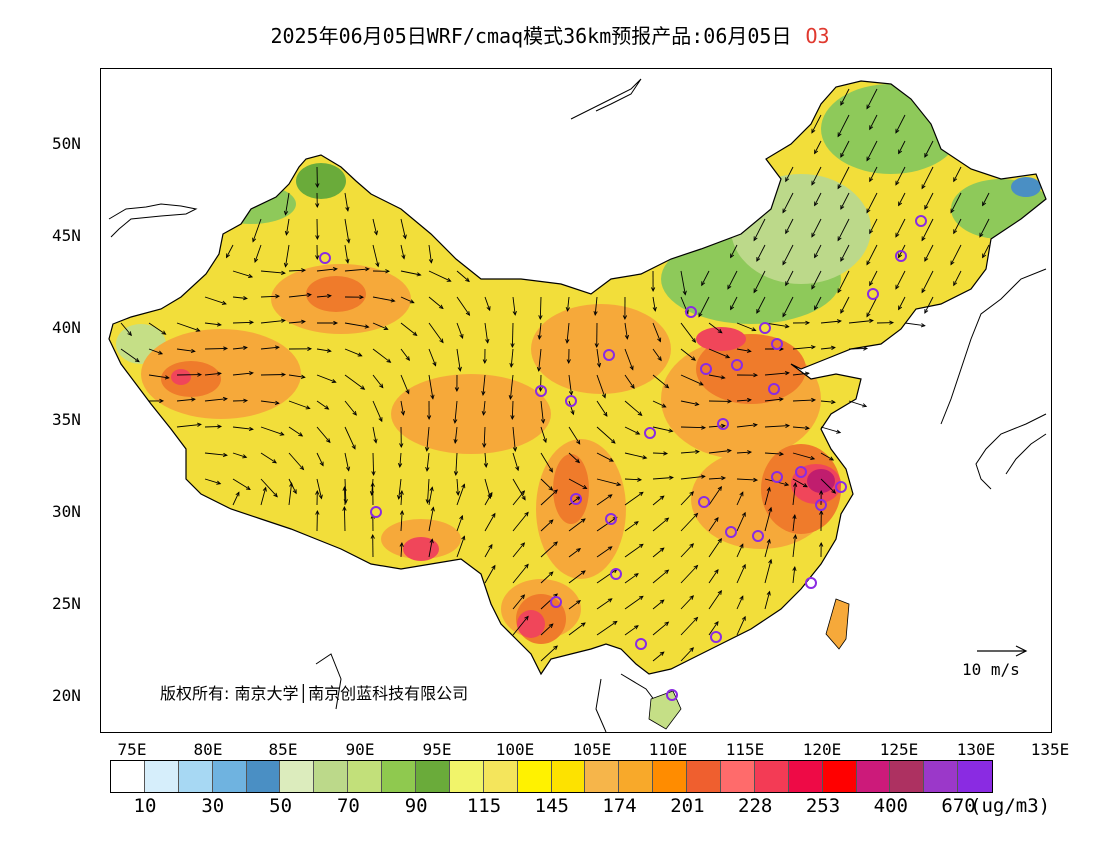 The height and width of the screenshot is (850, 1100). Describe the element at coordinates (823, 806) in the screenshot. I see `legend-label: 253` at that location.